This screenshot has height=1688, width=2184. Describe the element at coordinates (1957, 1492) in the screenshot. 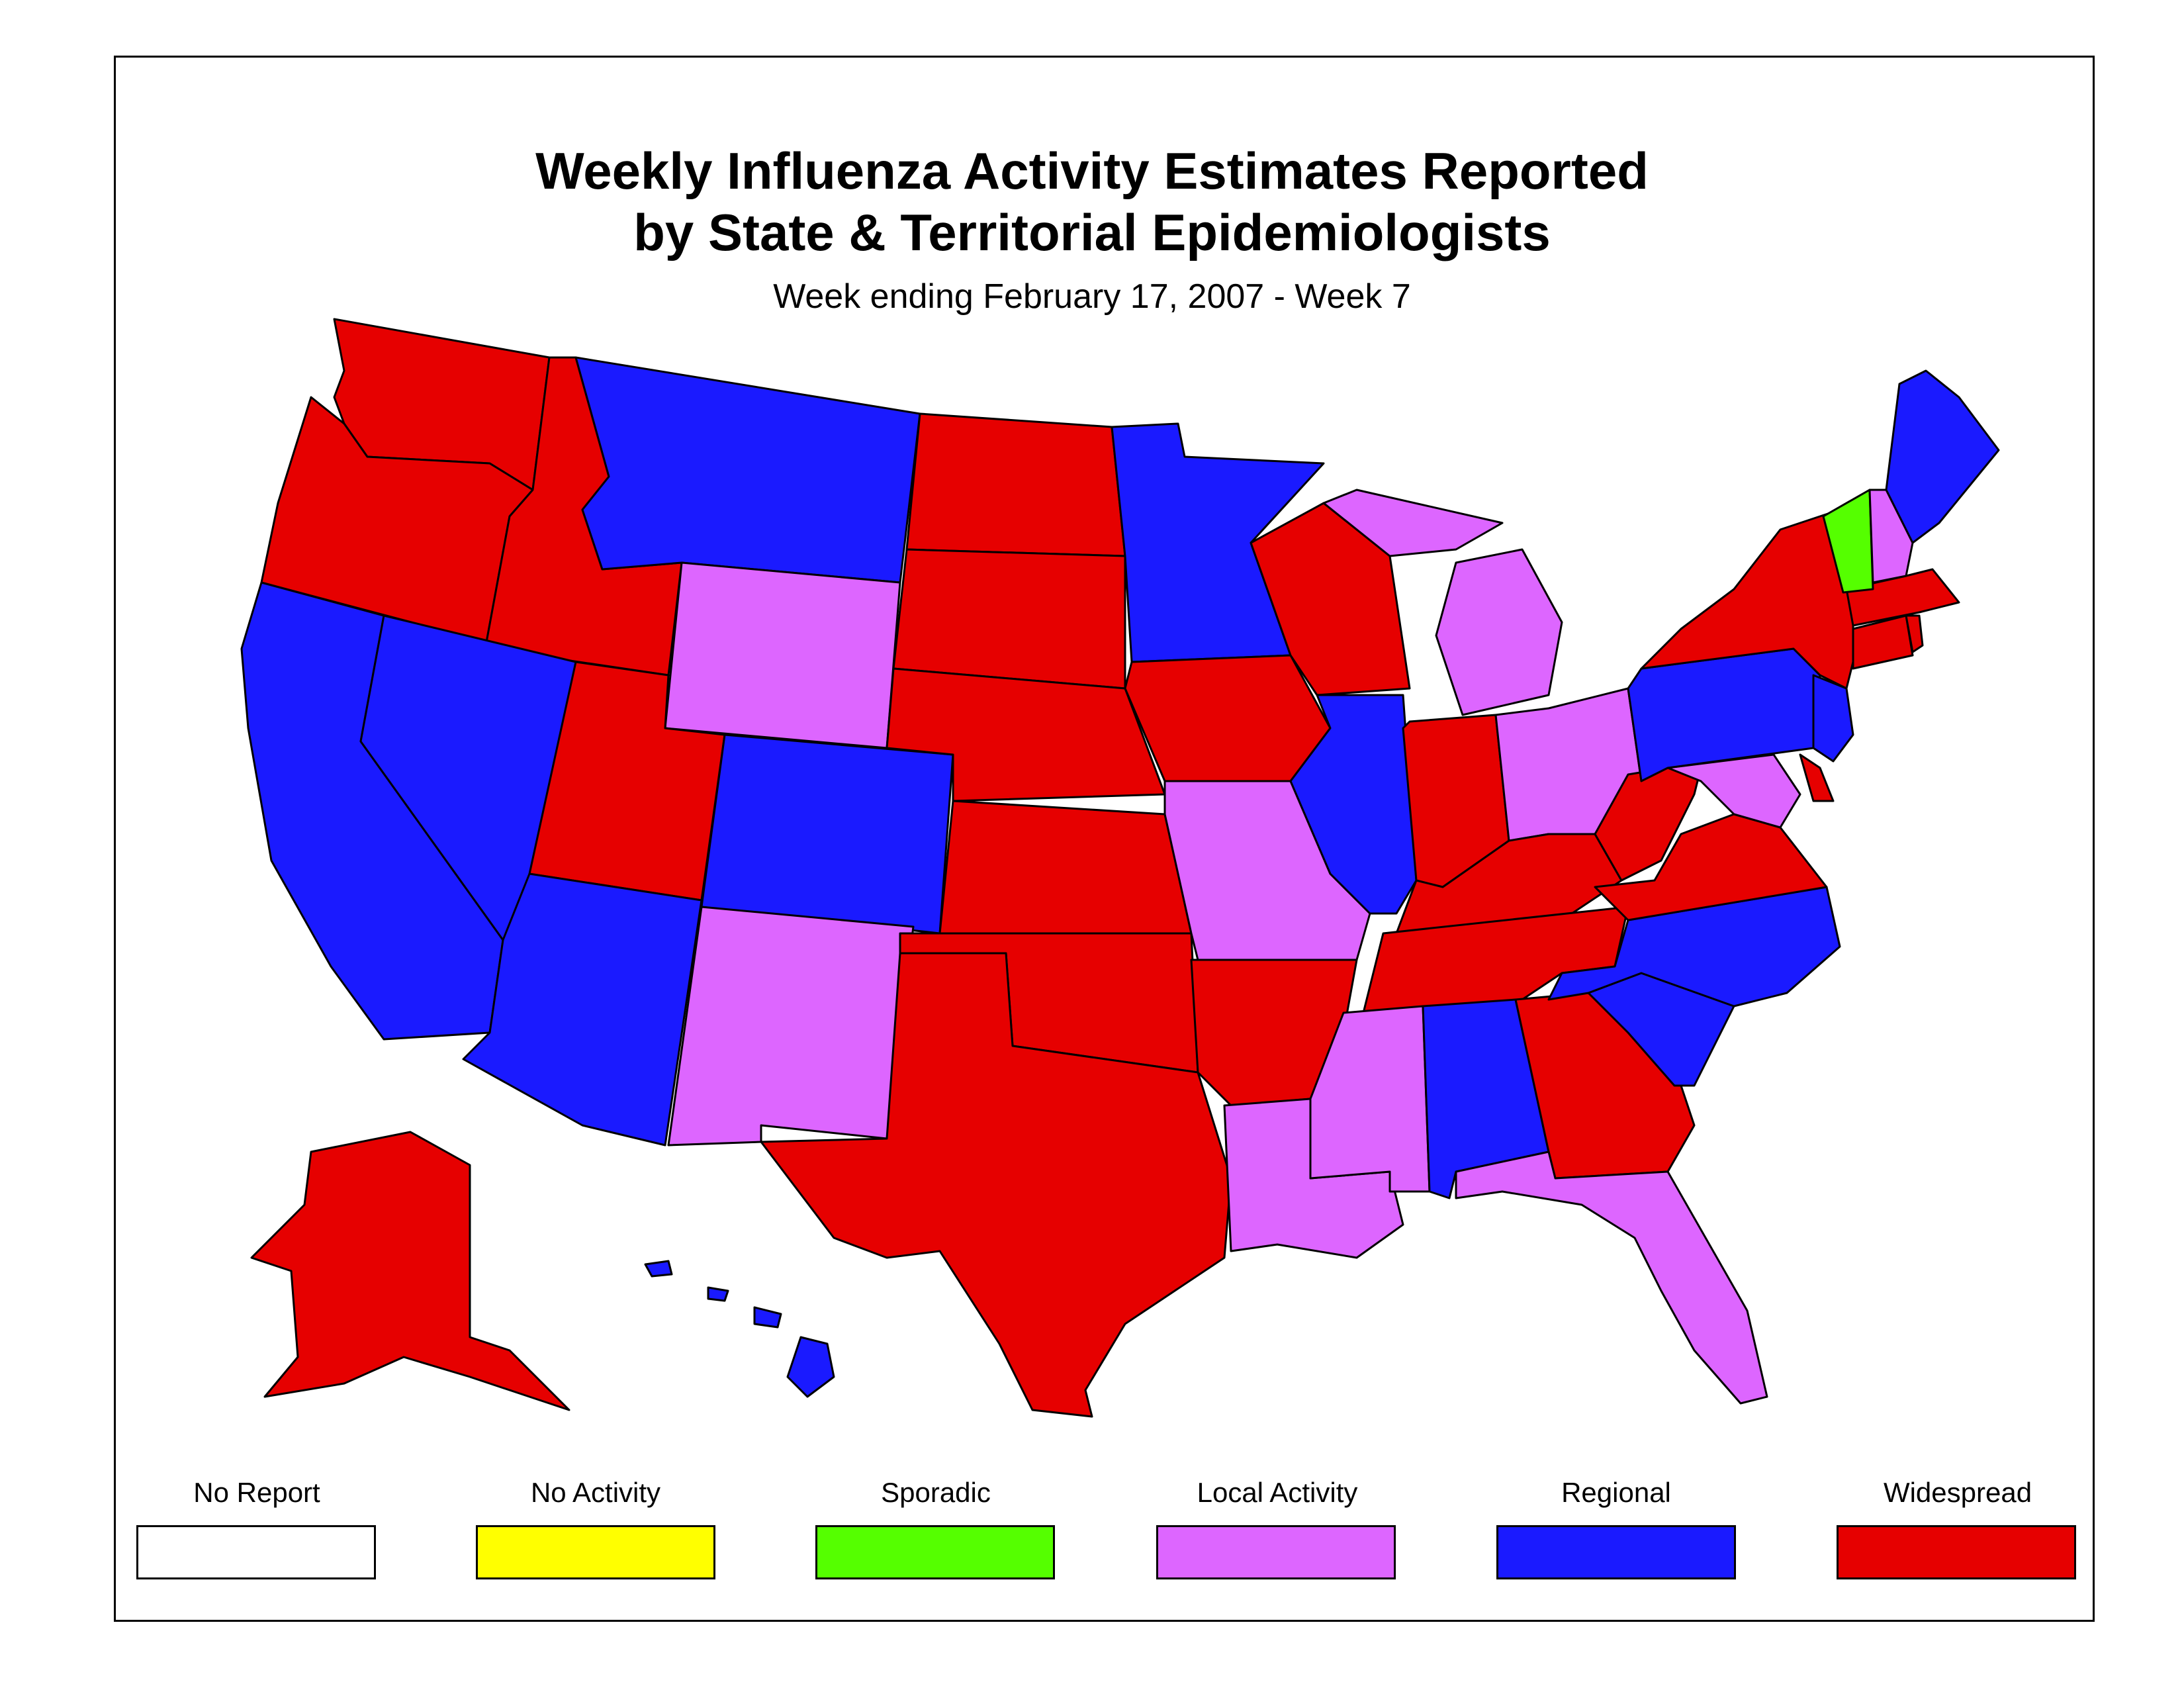

I see `legend-label-widespread: Widespread` at that location.